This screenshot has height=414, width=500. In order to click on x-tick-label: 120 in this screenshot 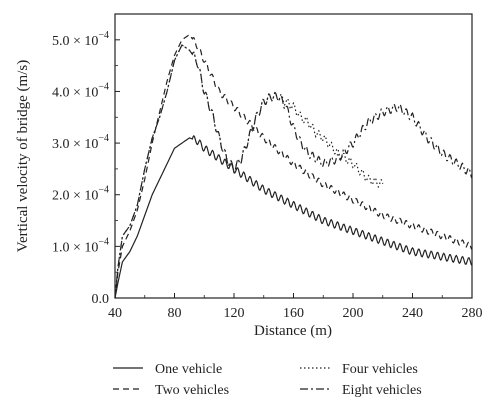, I will do `click(234, 313)`.